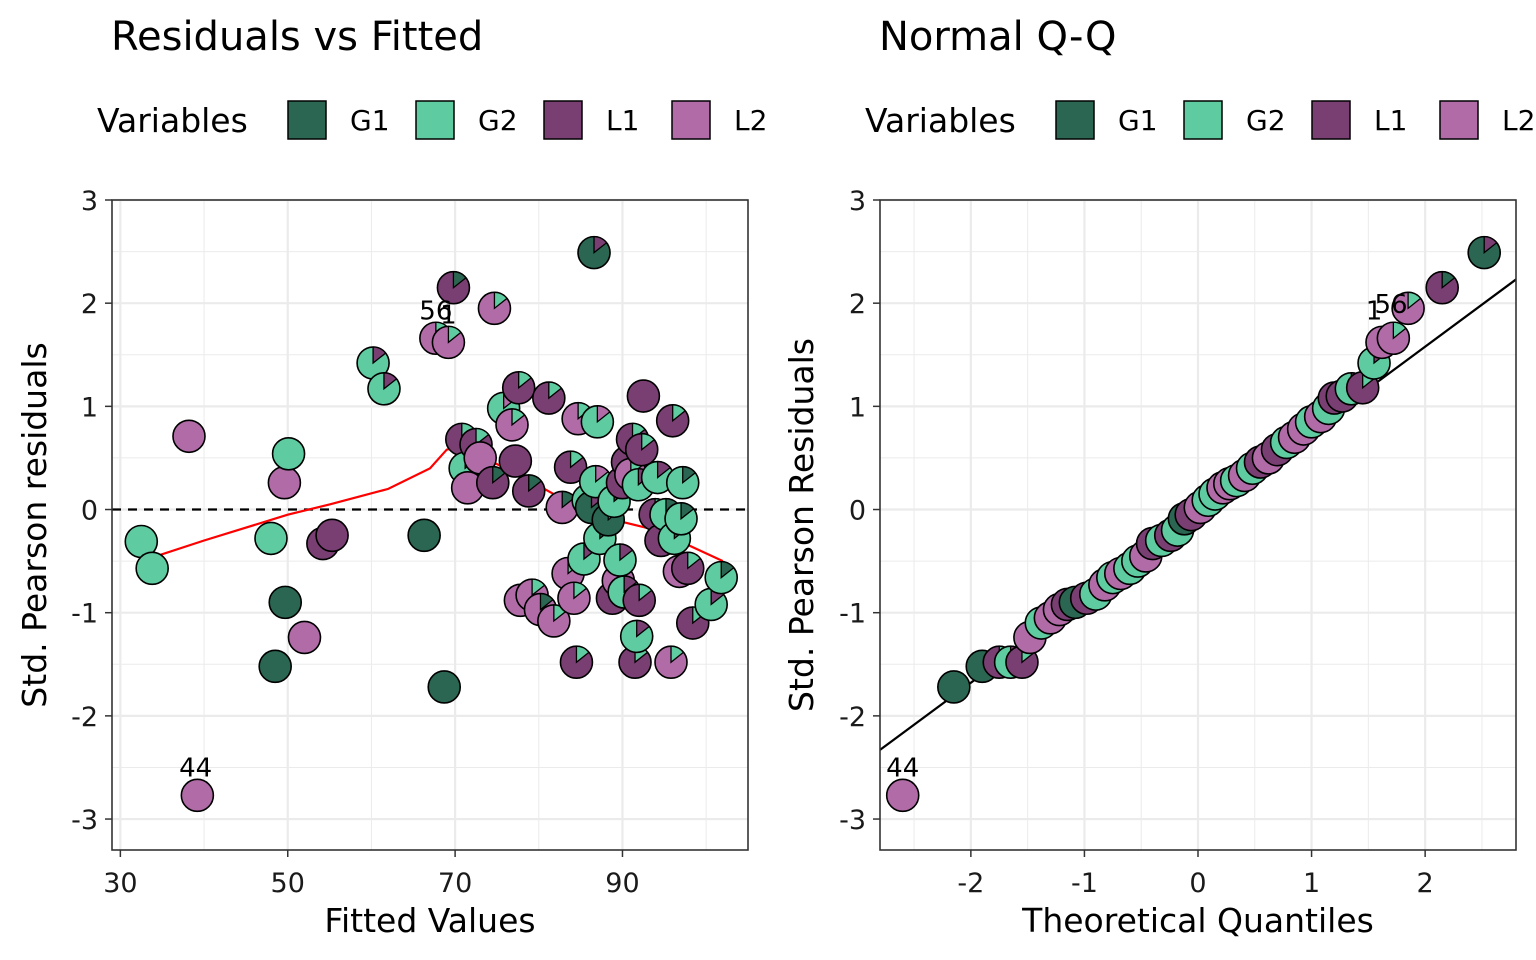 Image resolution: width=1536 pixels, height=960 pixels. What do you see at coordinates (801, 525) in the screenshot?
I see `y-axis-title: Std. Pearson Residuals` at bounding box center [801, 525].